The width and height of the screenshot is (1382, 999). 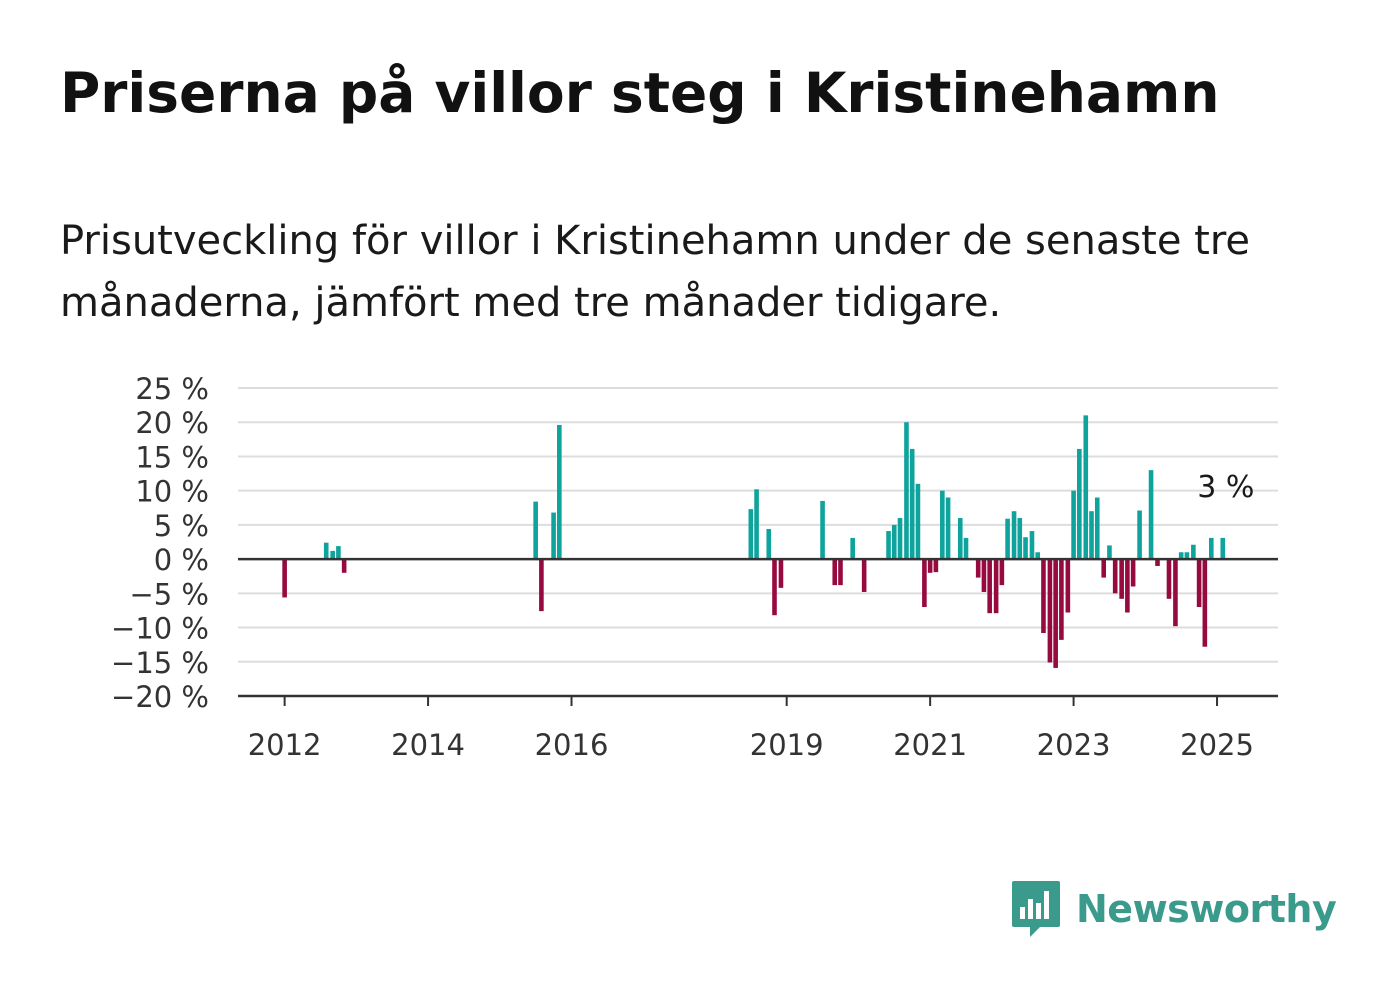 I want to click on latest-value-annotation: 3 %, so click(x=1225, y=487).